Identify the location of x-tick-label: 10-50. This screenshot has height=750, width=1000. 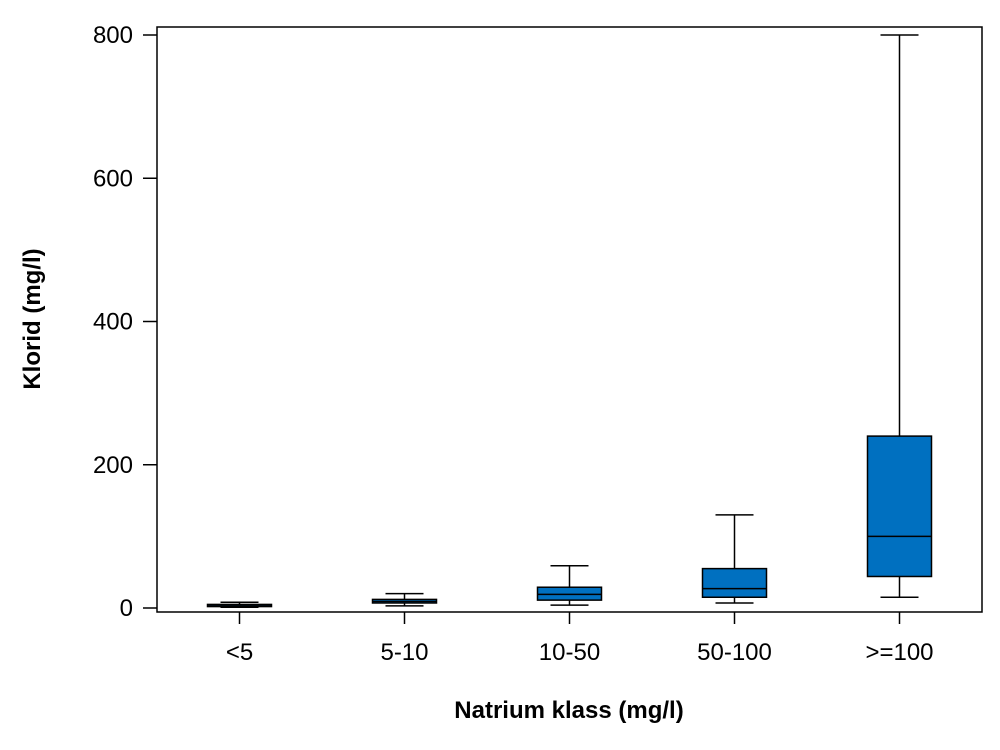
(569, 652).